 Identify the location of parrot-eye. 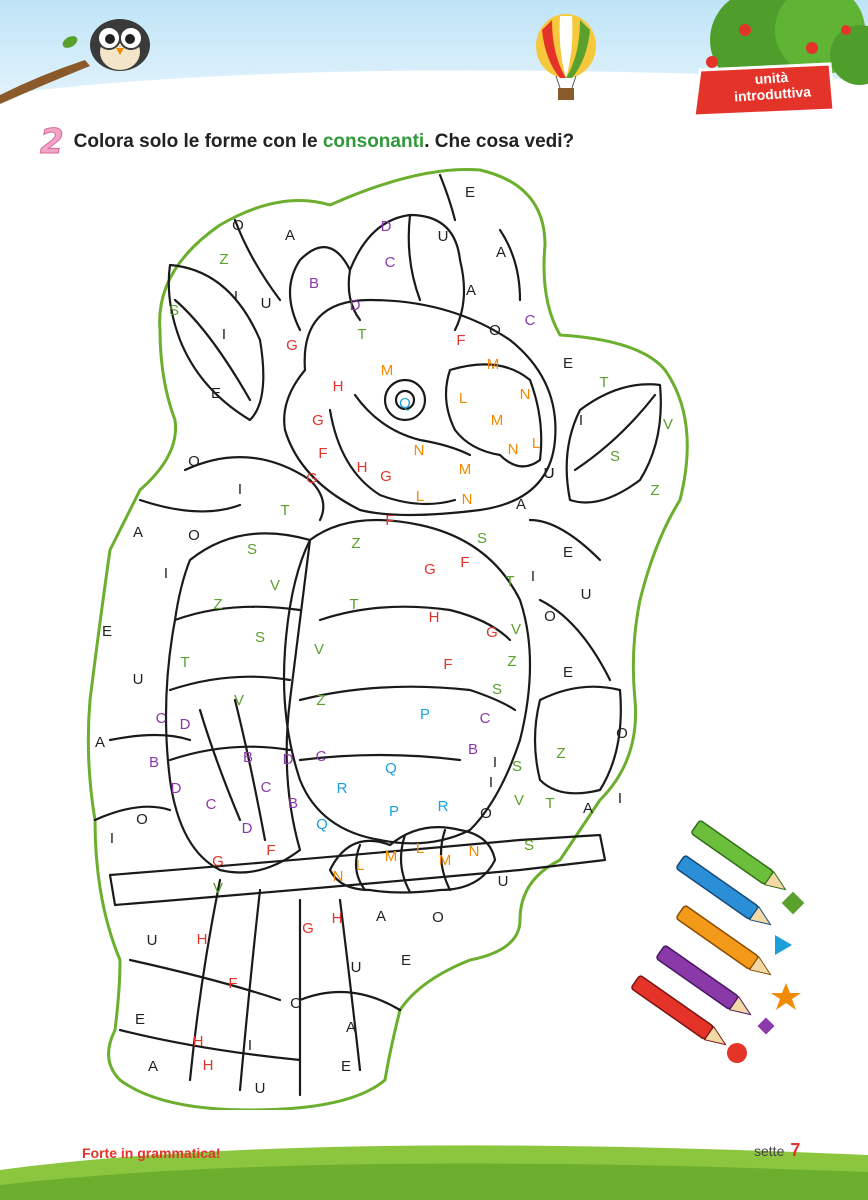
(405, 400).